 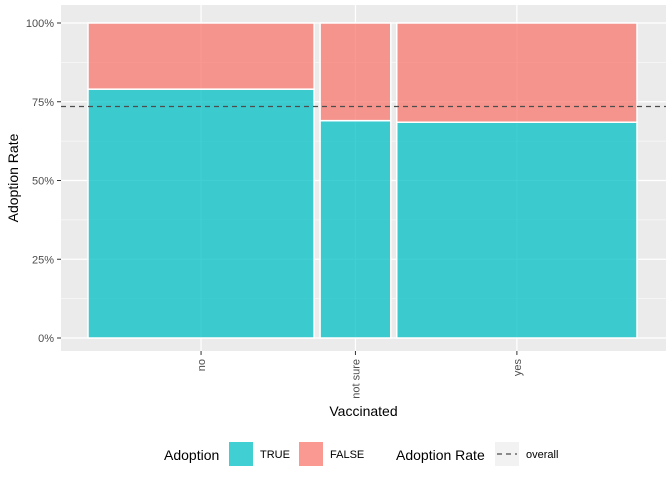 What do you see at coordinates (191, 455) in the screenshot?
I see `legend-fill-title: Adoption` at bounding box center [191, 455].